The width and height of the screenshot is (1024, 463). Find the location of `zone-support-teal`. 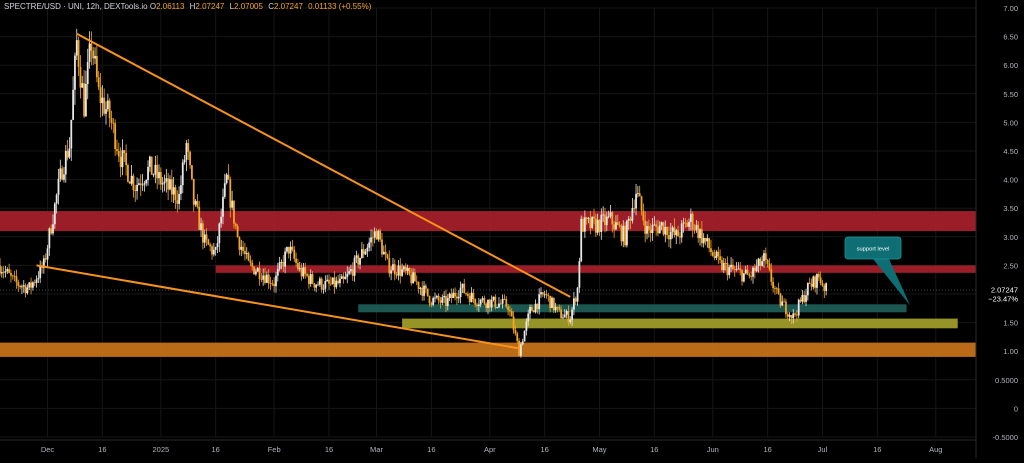

zone-support-teal is located at coordinates (632, 308).